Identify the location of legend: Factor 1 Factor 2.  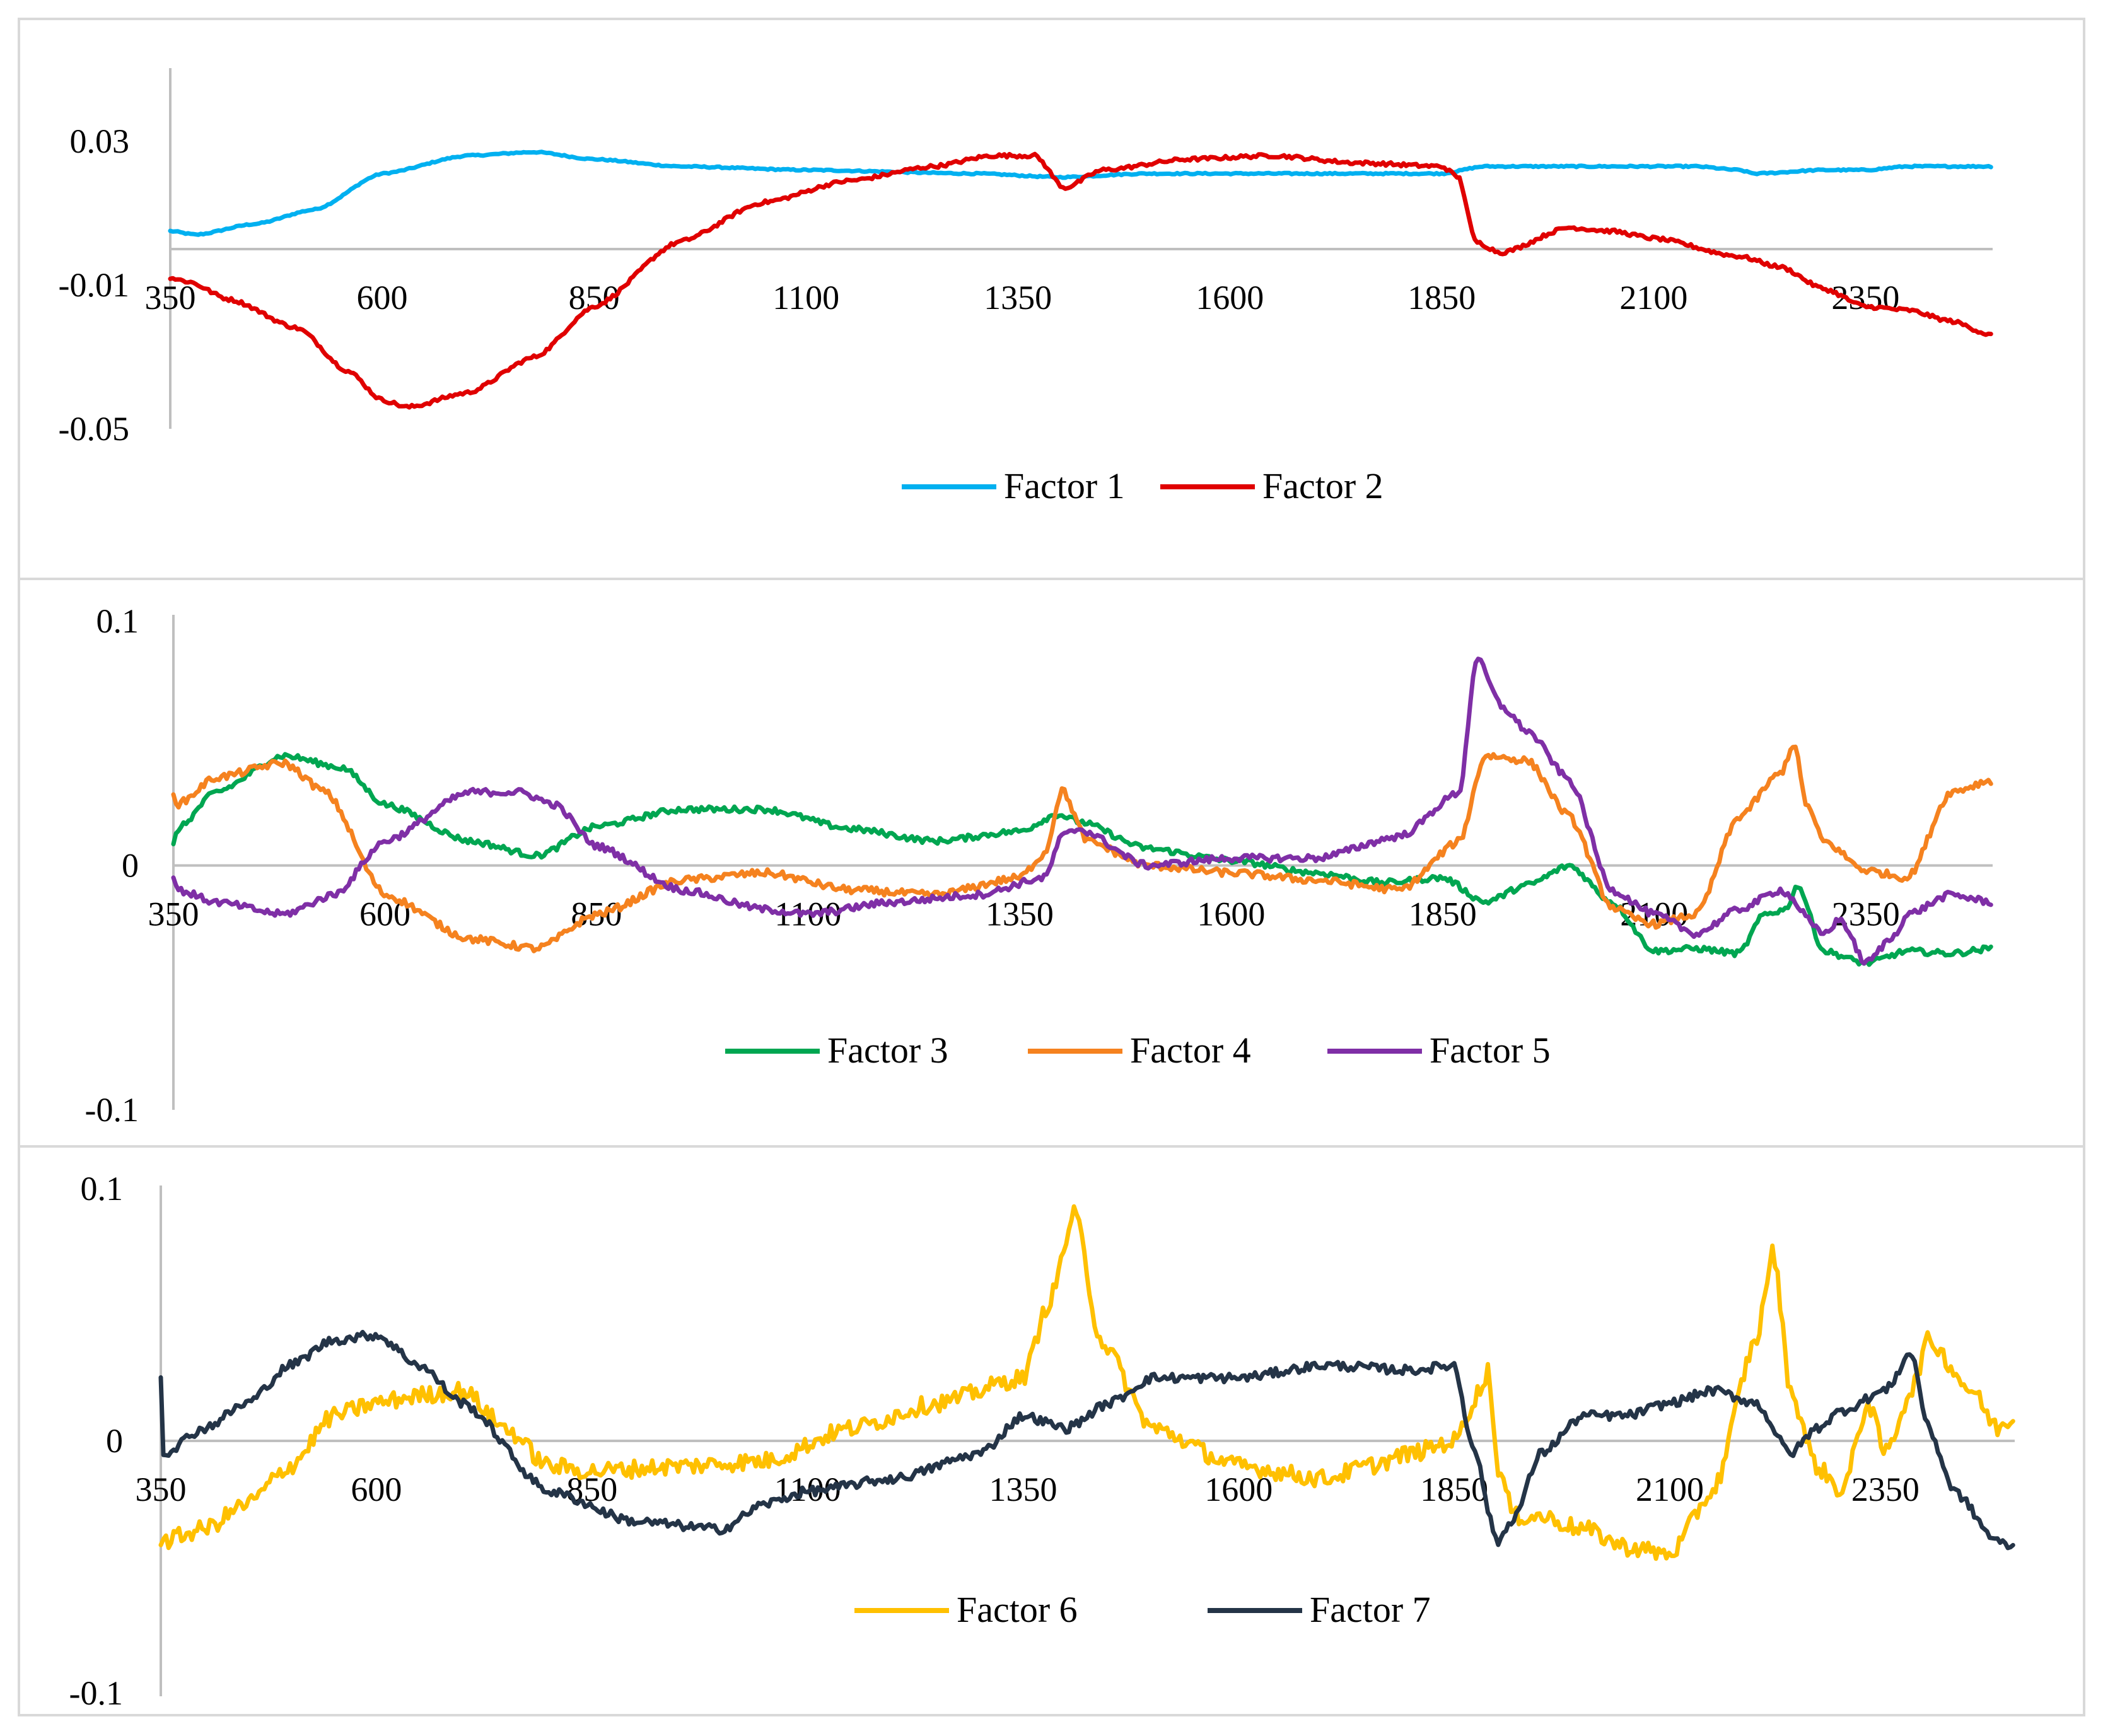
(1143, 485).